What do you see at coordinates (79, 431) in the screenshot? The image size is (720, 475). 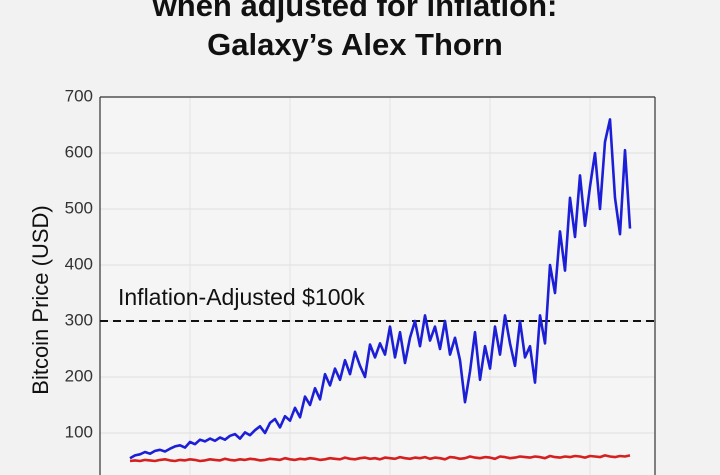 I see `y-tick-label: 100` at bounding box center [79, 431].